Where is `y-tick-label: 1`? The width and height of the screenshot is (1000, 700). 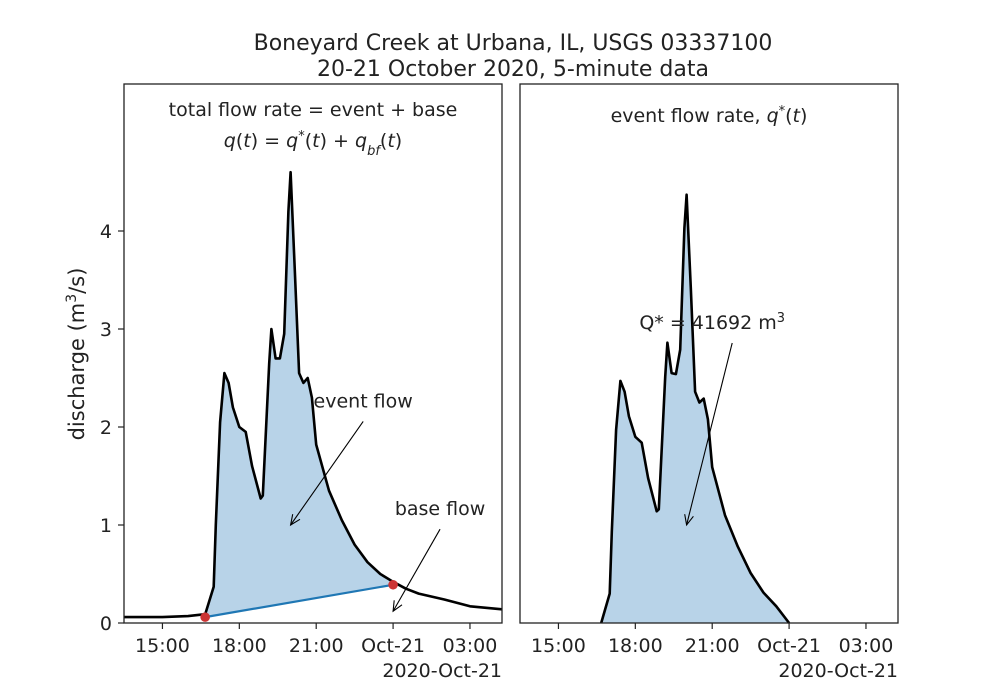
y-tick-label: 1 is located at coordinates (106, 526).